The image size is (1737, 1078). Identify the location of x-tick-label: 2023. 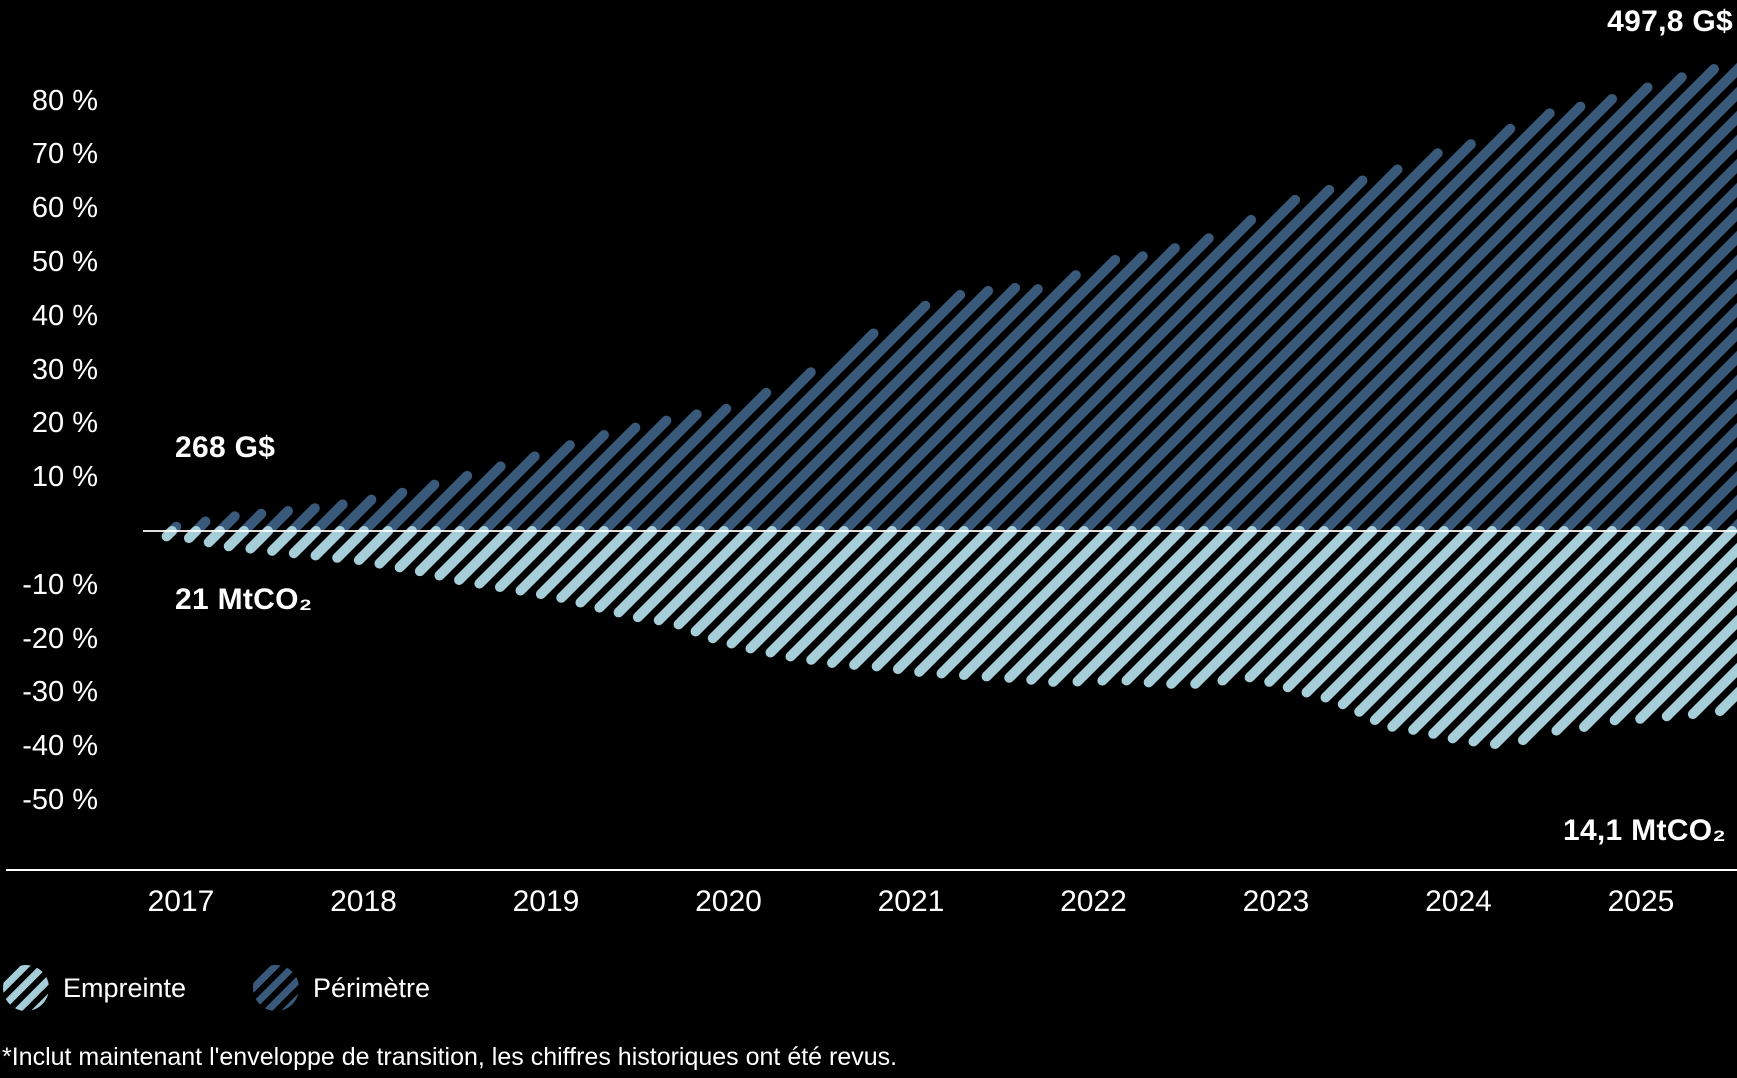
(1276, 901).